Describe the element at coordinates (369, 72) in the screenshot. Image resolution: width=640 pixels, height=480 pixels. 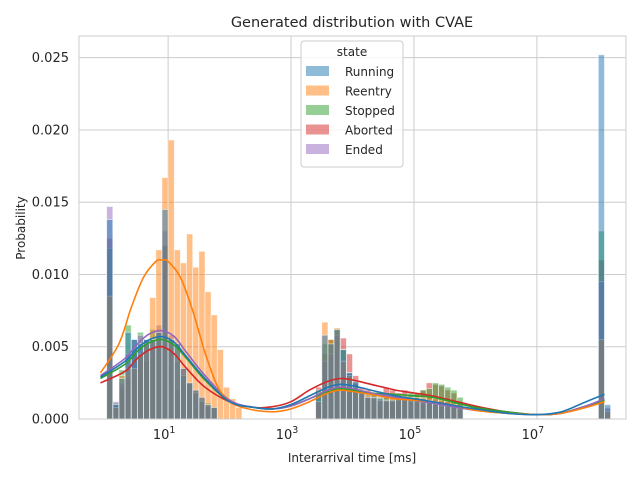
I see `legend-label-running: Running` at that location.